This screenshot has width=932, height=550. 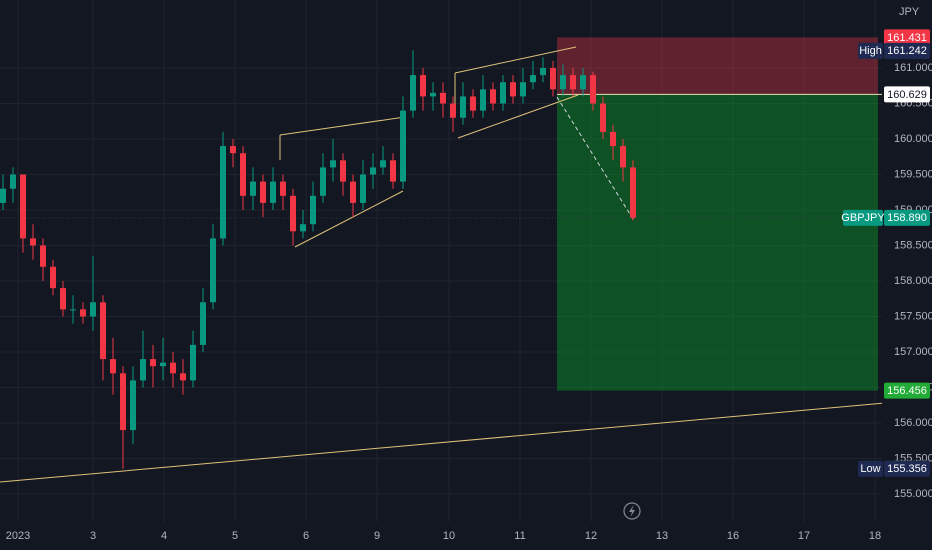 What do you see at coordinates (235, 536) in the screenshot?
I see `x-tick-label: 5` at bounding box center [235, 536].